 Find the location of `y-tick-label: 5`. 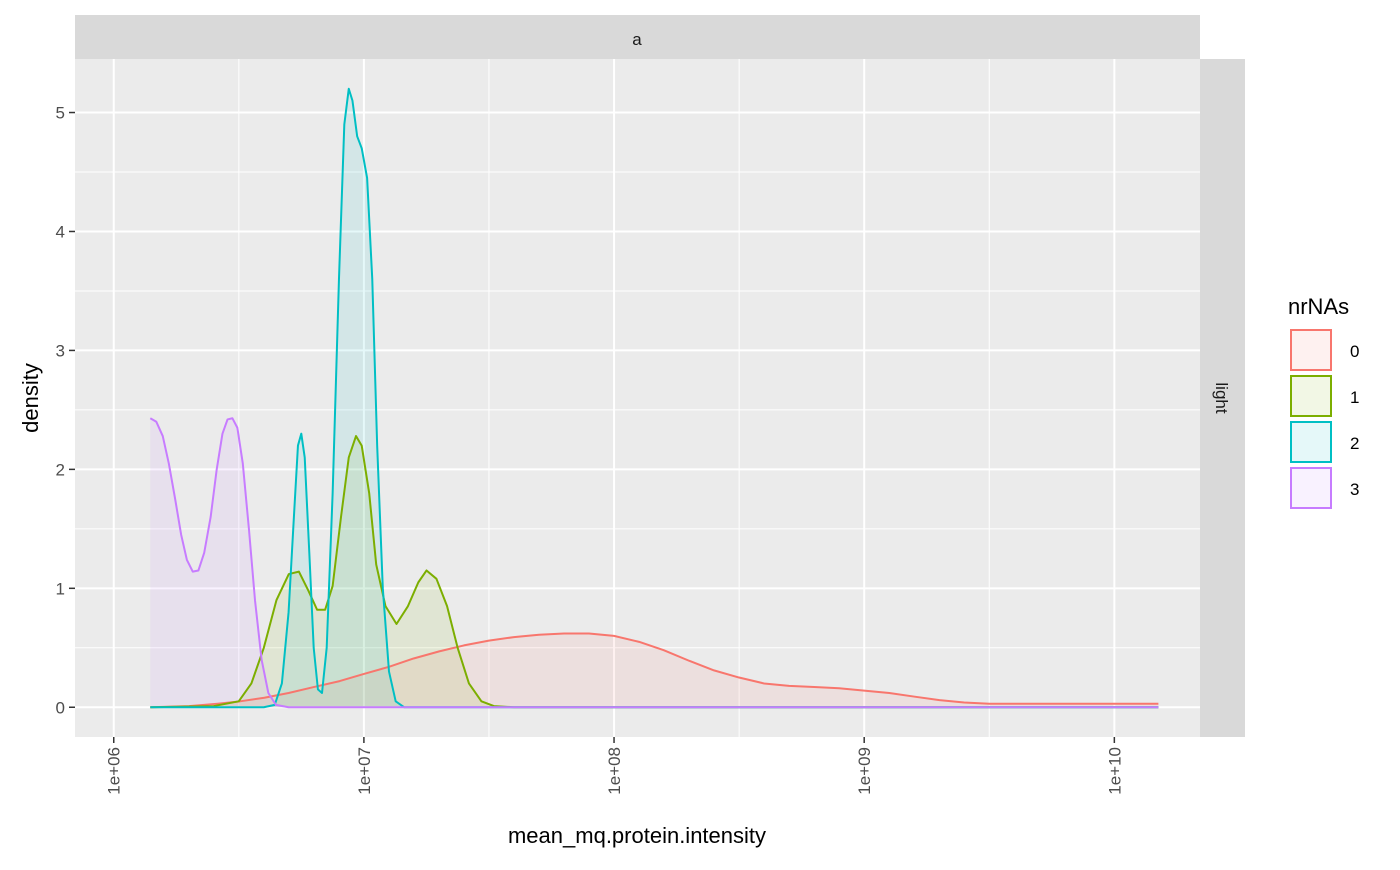

y-tick-label: 5 is located at coordinates (60, 113).